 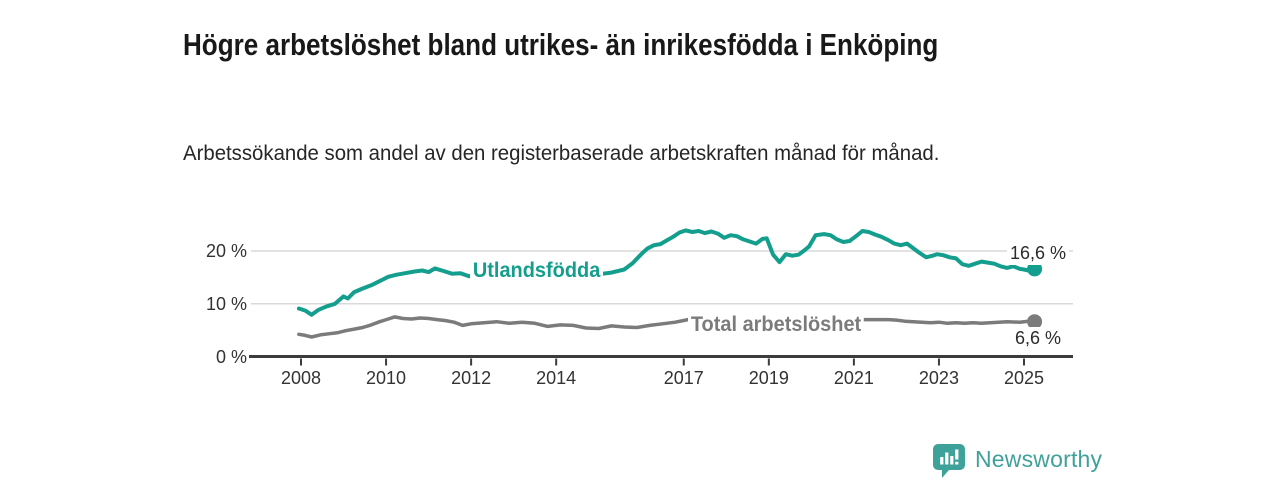 What do you see at coordinates (1024, 378) in the screenshot?
I see `x-tick-label-2025: 2025` at bounding box center [1024, 378].